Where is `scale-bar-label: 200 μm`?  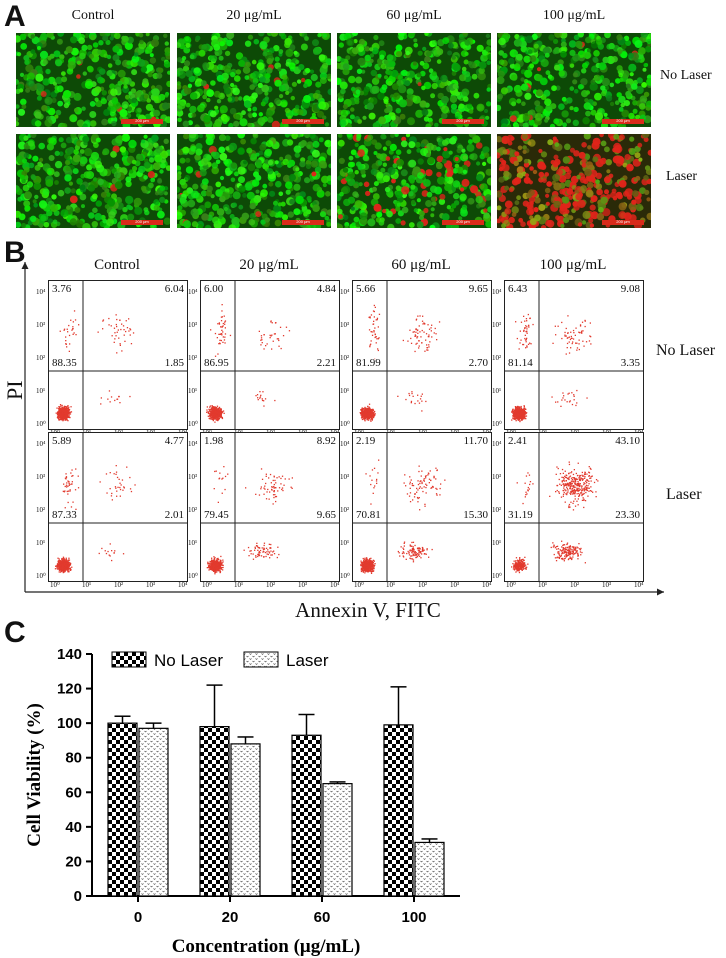 scale-bar-label: 200 μm is located at coordinates (303, 221).